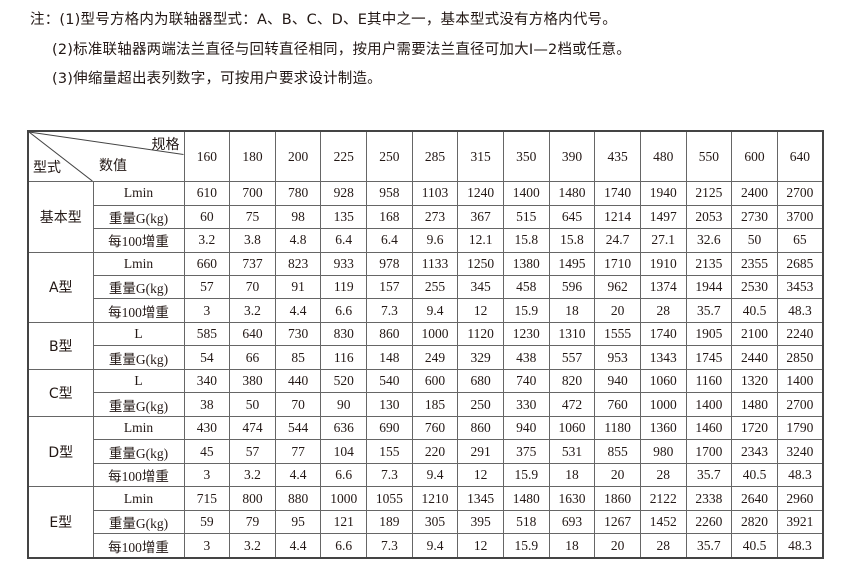  I want to click on value-cell: 28, so click(663, 546).